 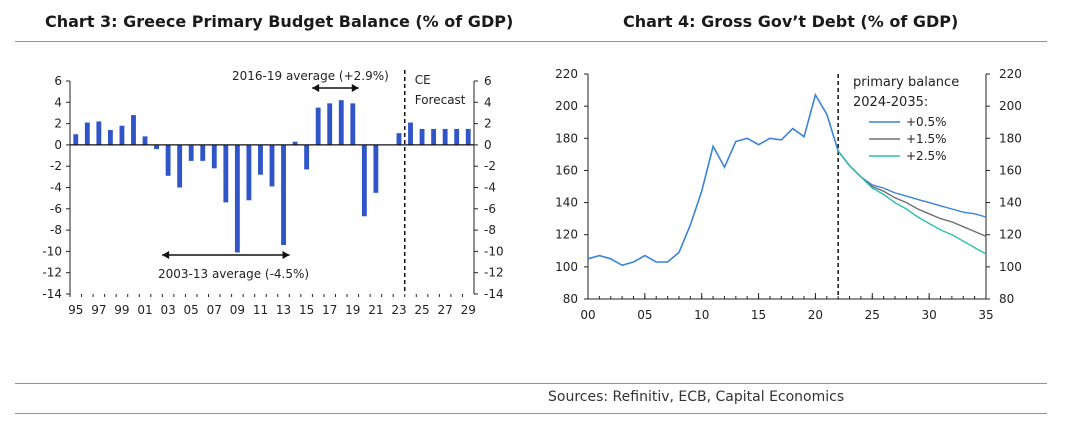 What do you see at coordinates (490, 209) in the screenshot?
I see `y-tick-label-right: -6` at bounding box center [490, 209].